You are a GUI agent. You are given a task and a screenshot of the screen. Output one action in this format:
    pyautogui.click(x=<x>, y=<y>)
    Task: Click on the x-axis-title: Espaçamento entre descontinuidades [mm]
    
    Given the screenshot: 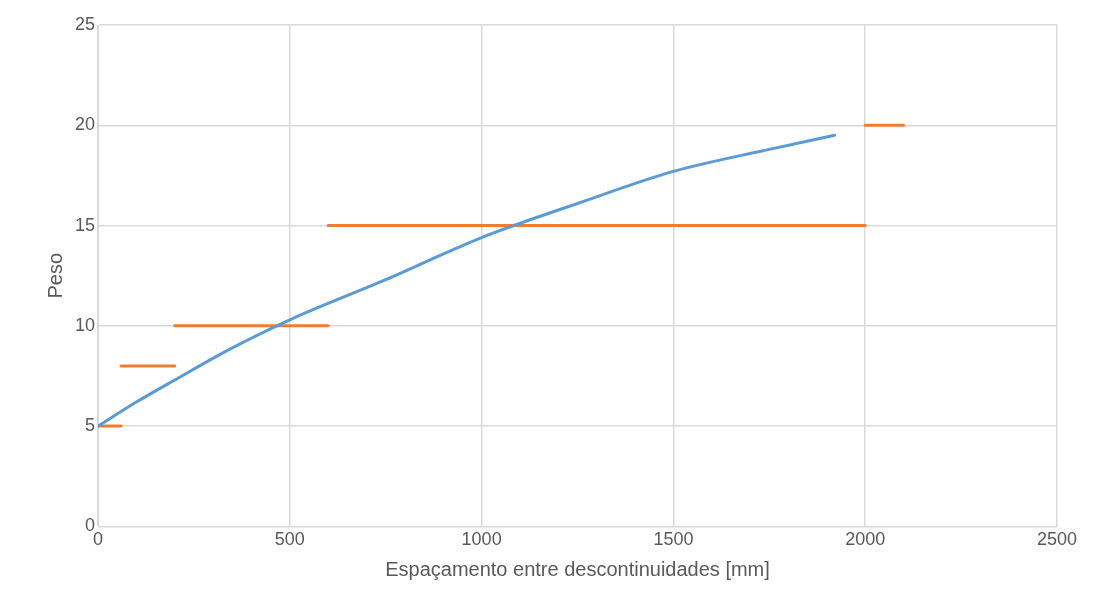 What is the action you would take?
    pyautogui.click(x=577, y=568)
    